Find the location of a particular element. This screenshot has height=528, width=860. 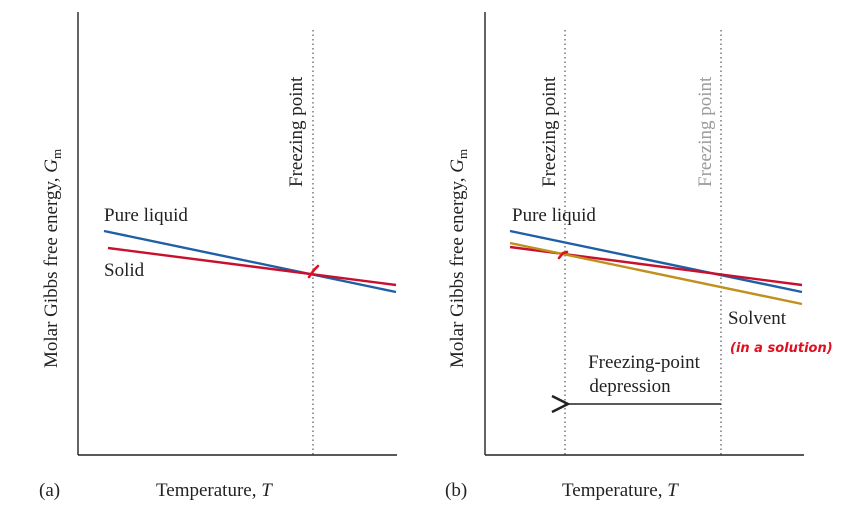

panel-a-intersection-mark is located at coordinates (313, 271).